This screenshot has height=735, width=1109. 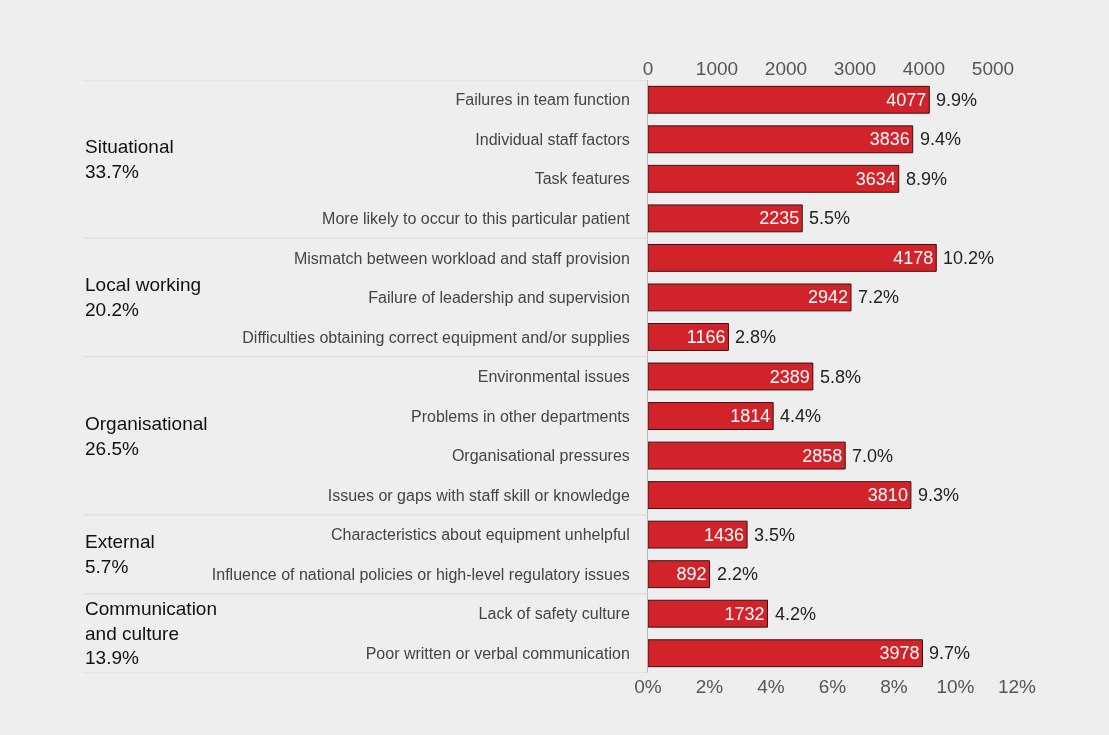 What do you see at coordinates (750, 416) in the screenshot?
I see `data-label: 1814` at bounding box center [750, 416].